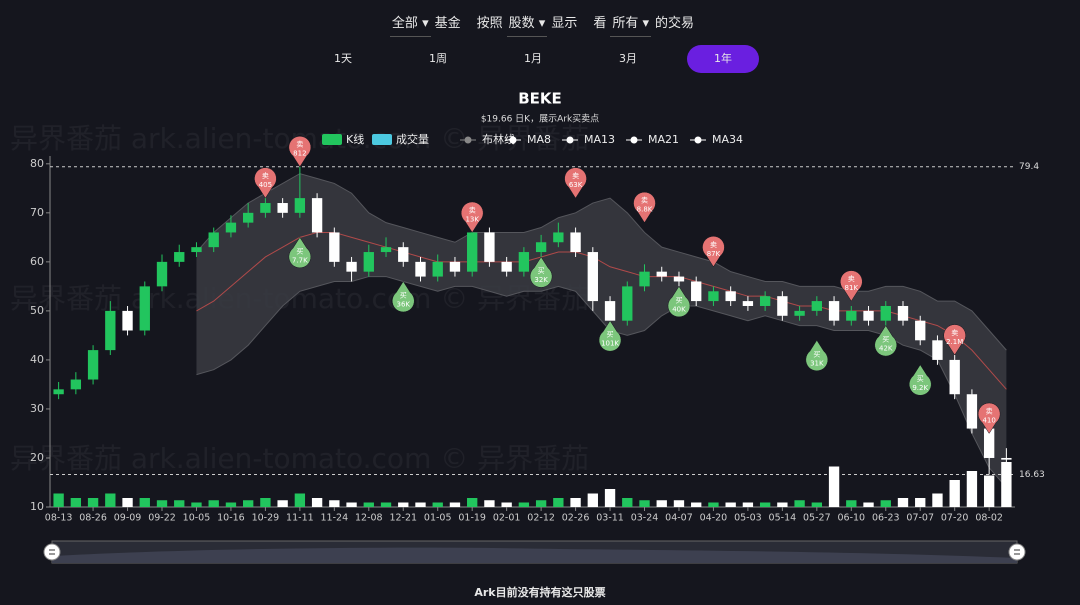 The width and height of the screenshot is (1080, 605). What do you see at coordinates (851, 518) in the screenshot?
I see `x-tick-label: 06-10` at bounding box center [851, 518].